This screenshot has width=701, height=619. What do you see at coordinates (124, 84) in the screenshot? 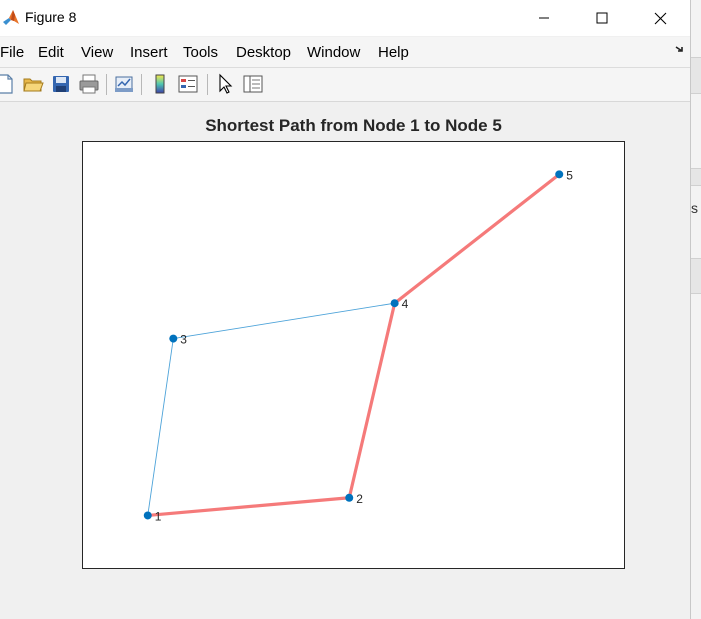
I see `link-plot-icon` at bounding box center [124, 84].